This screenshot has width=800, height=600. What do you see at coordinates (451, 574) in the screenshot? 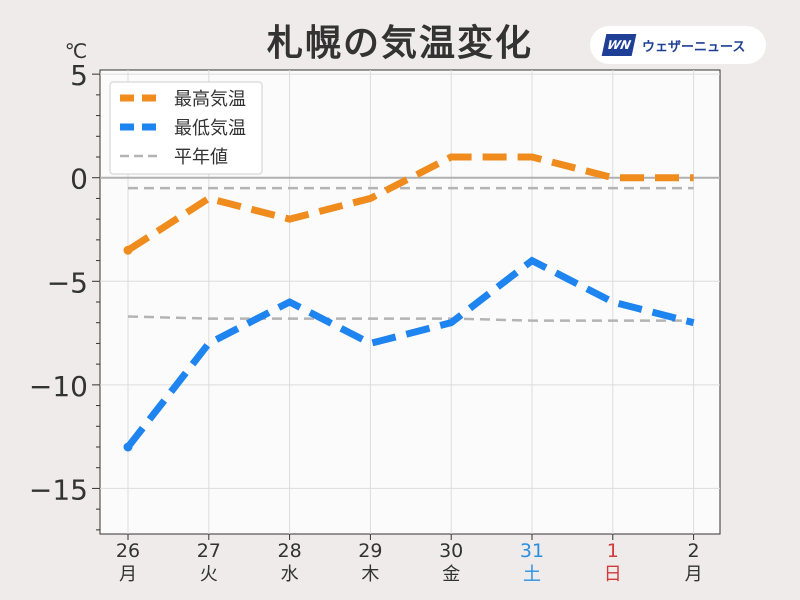
I see `x-tick-label-weekday: 金` at bounding box center [451, 574].